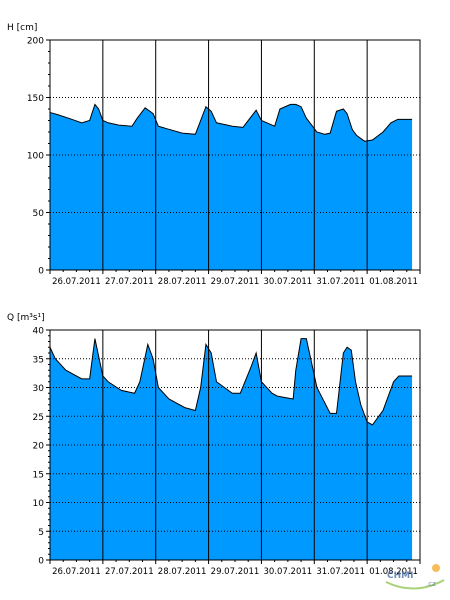 This screenshot has height=600, width=450. Describe the element at coordinates (39, 214) in the screenshot. I see `y-tick-label: 50` at that location.